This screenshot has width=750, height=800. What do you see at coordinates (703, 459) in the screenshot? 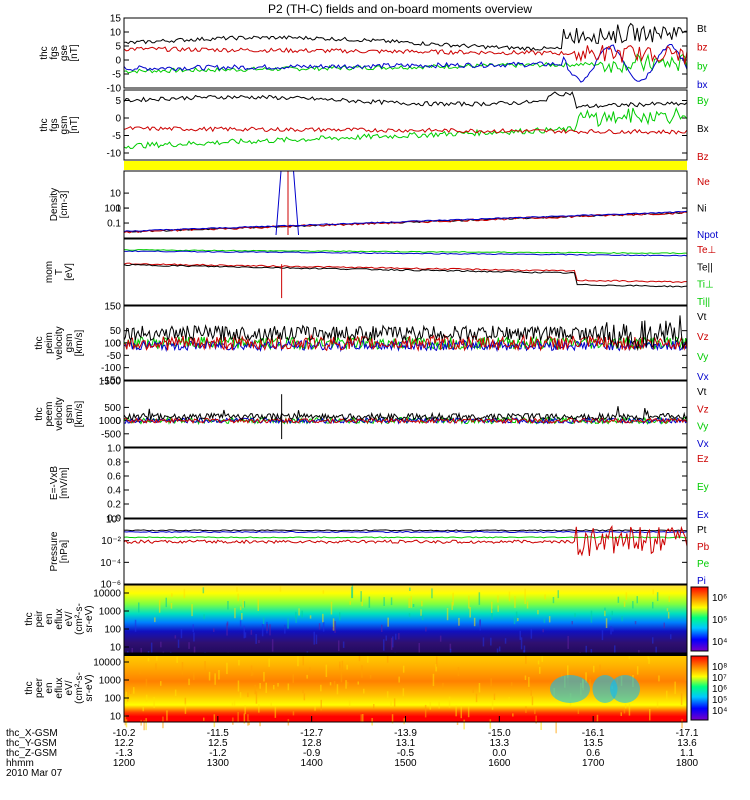
I see `legend-ez: Ez` at bounding box center [703, 459].